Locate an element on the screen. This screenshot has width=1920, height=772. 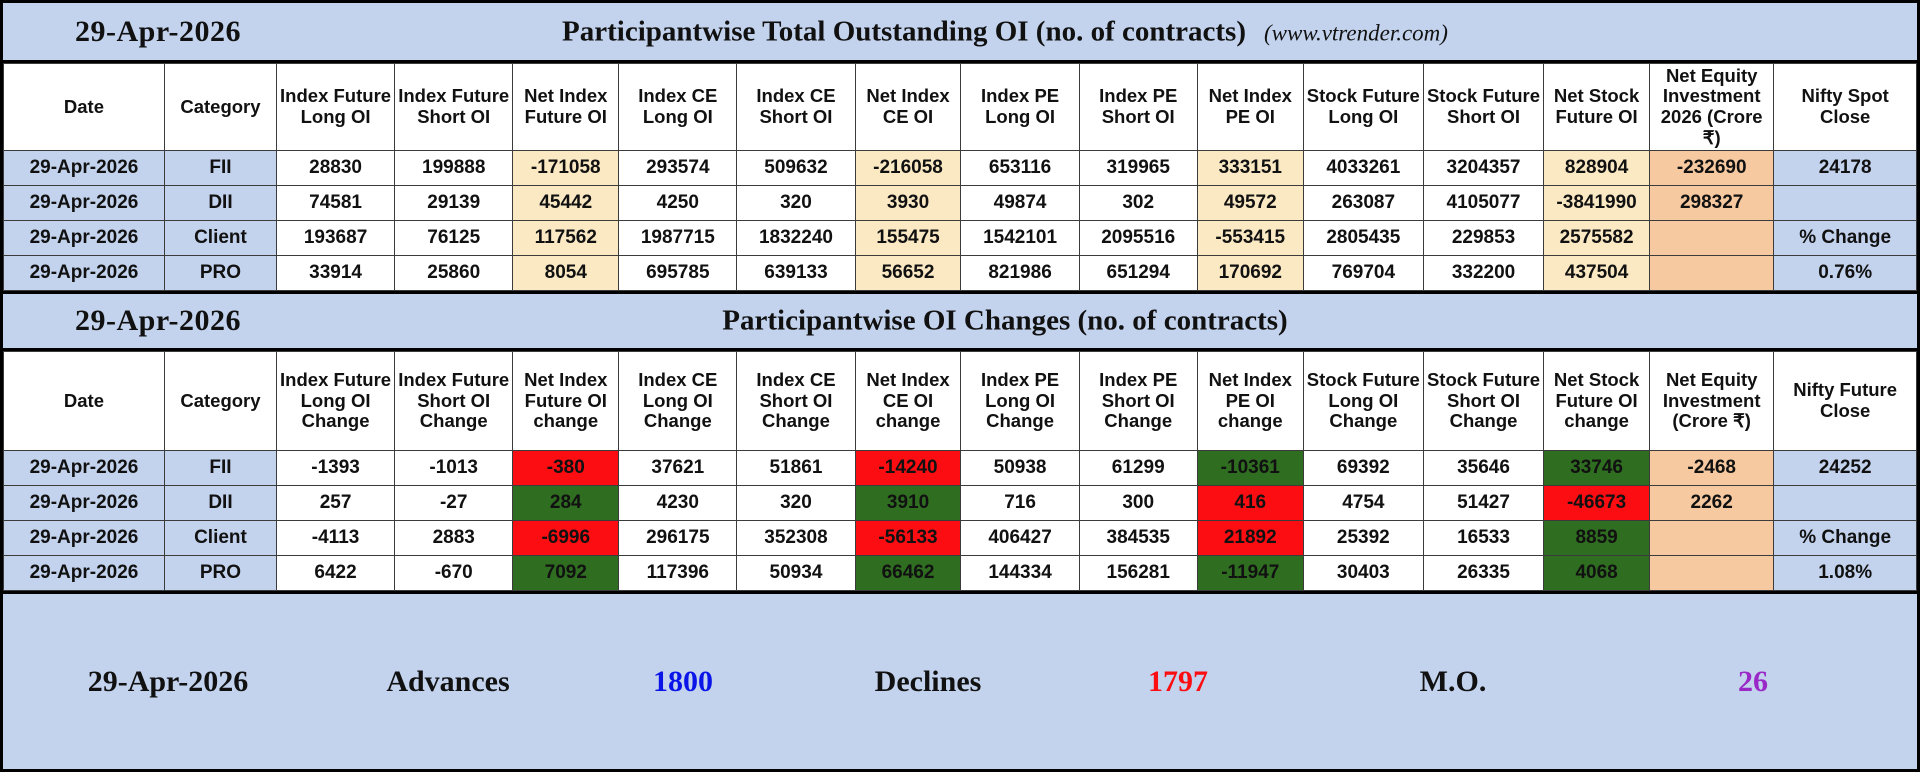
cell-idx-ce-short: 51861 is located at coordinates (796, 468).